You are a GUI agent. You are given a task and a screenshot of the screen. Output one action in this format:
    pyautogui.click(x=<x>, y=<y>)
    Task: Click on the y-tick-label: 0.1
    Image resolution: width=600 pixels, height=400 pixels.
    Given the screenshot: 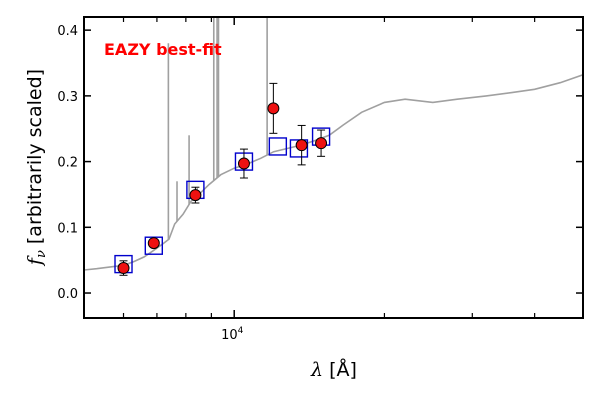 What is the action you would take?
    pyautogui.click(x=67, y=228)
    